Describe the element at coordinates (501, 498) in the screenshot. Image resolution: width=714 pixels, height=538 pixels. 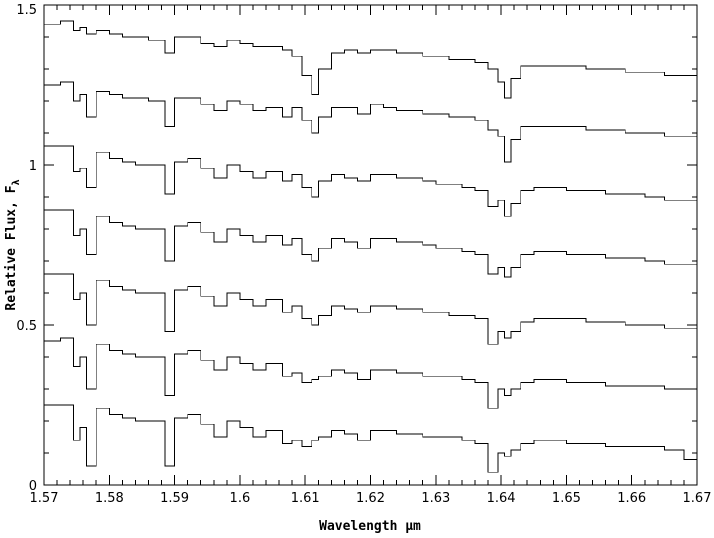
I see `x-tick-label: 1.64` at that location.